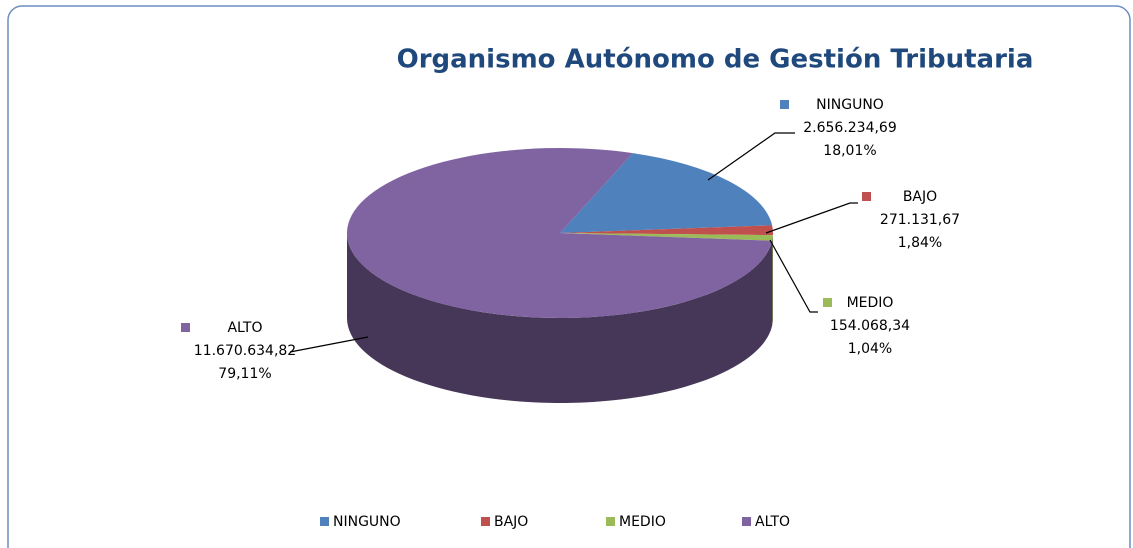  I want to click on legend-label: NINGUNO, so click(367, 522).